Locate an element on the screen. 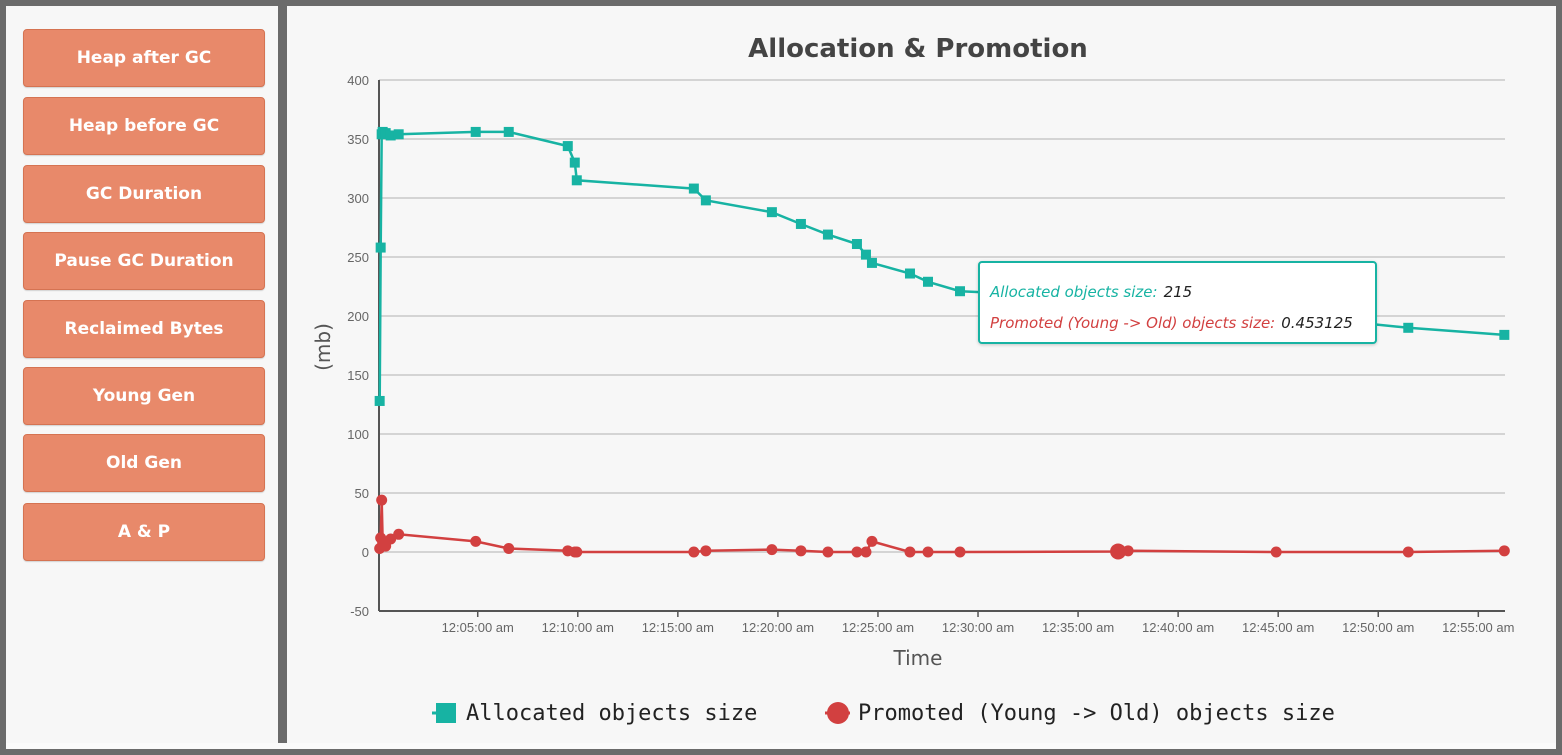  x-tick-label: 12:50:00 am is located at coordinates (1378, 627).